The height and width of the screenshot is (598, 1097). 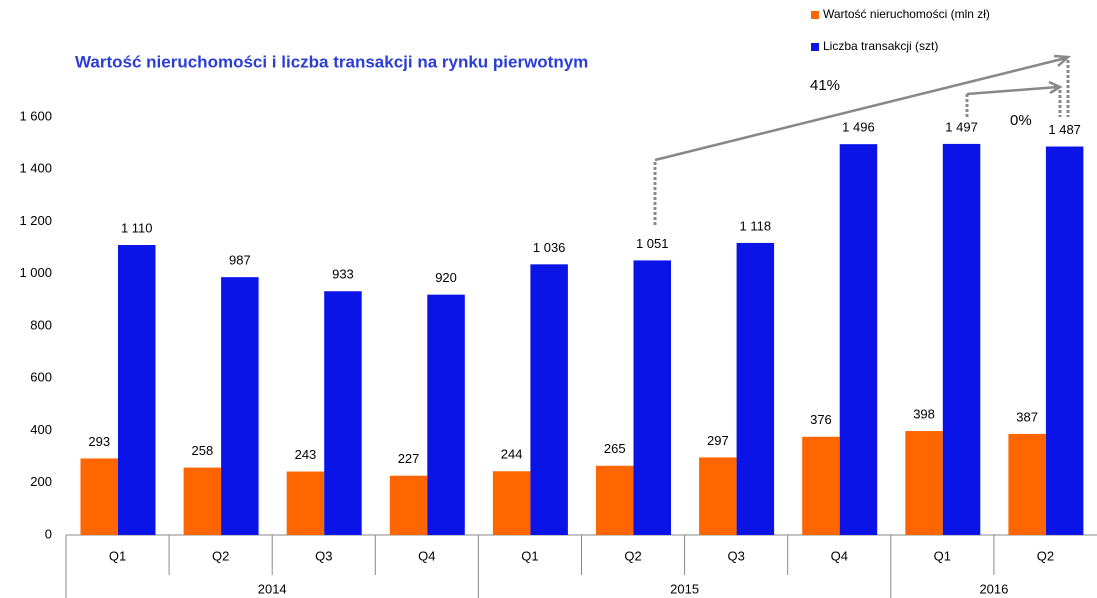 I want to click on y-tick-label: 1 200, so click(x=35, y=220).